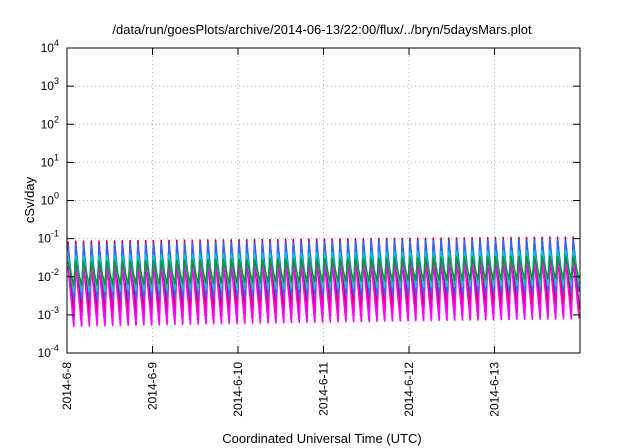 The image size is (640, 448). What do you see at coordinates (48, 351) in the screenshot?
I see `y-tick-label: 10⁻⁴` at bounding box center [48, 351].